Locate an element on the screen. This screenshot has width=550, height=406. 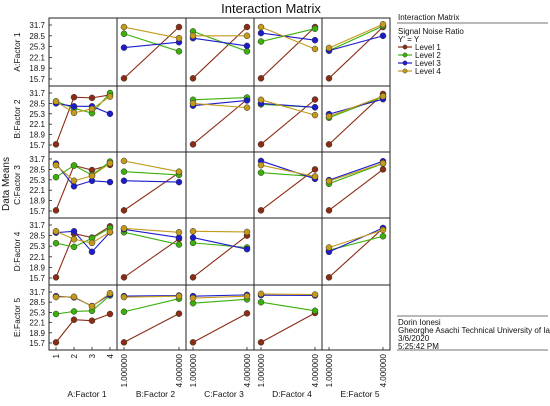
footer-time: 5:25:42 PM is located at coordinates (418, 346).